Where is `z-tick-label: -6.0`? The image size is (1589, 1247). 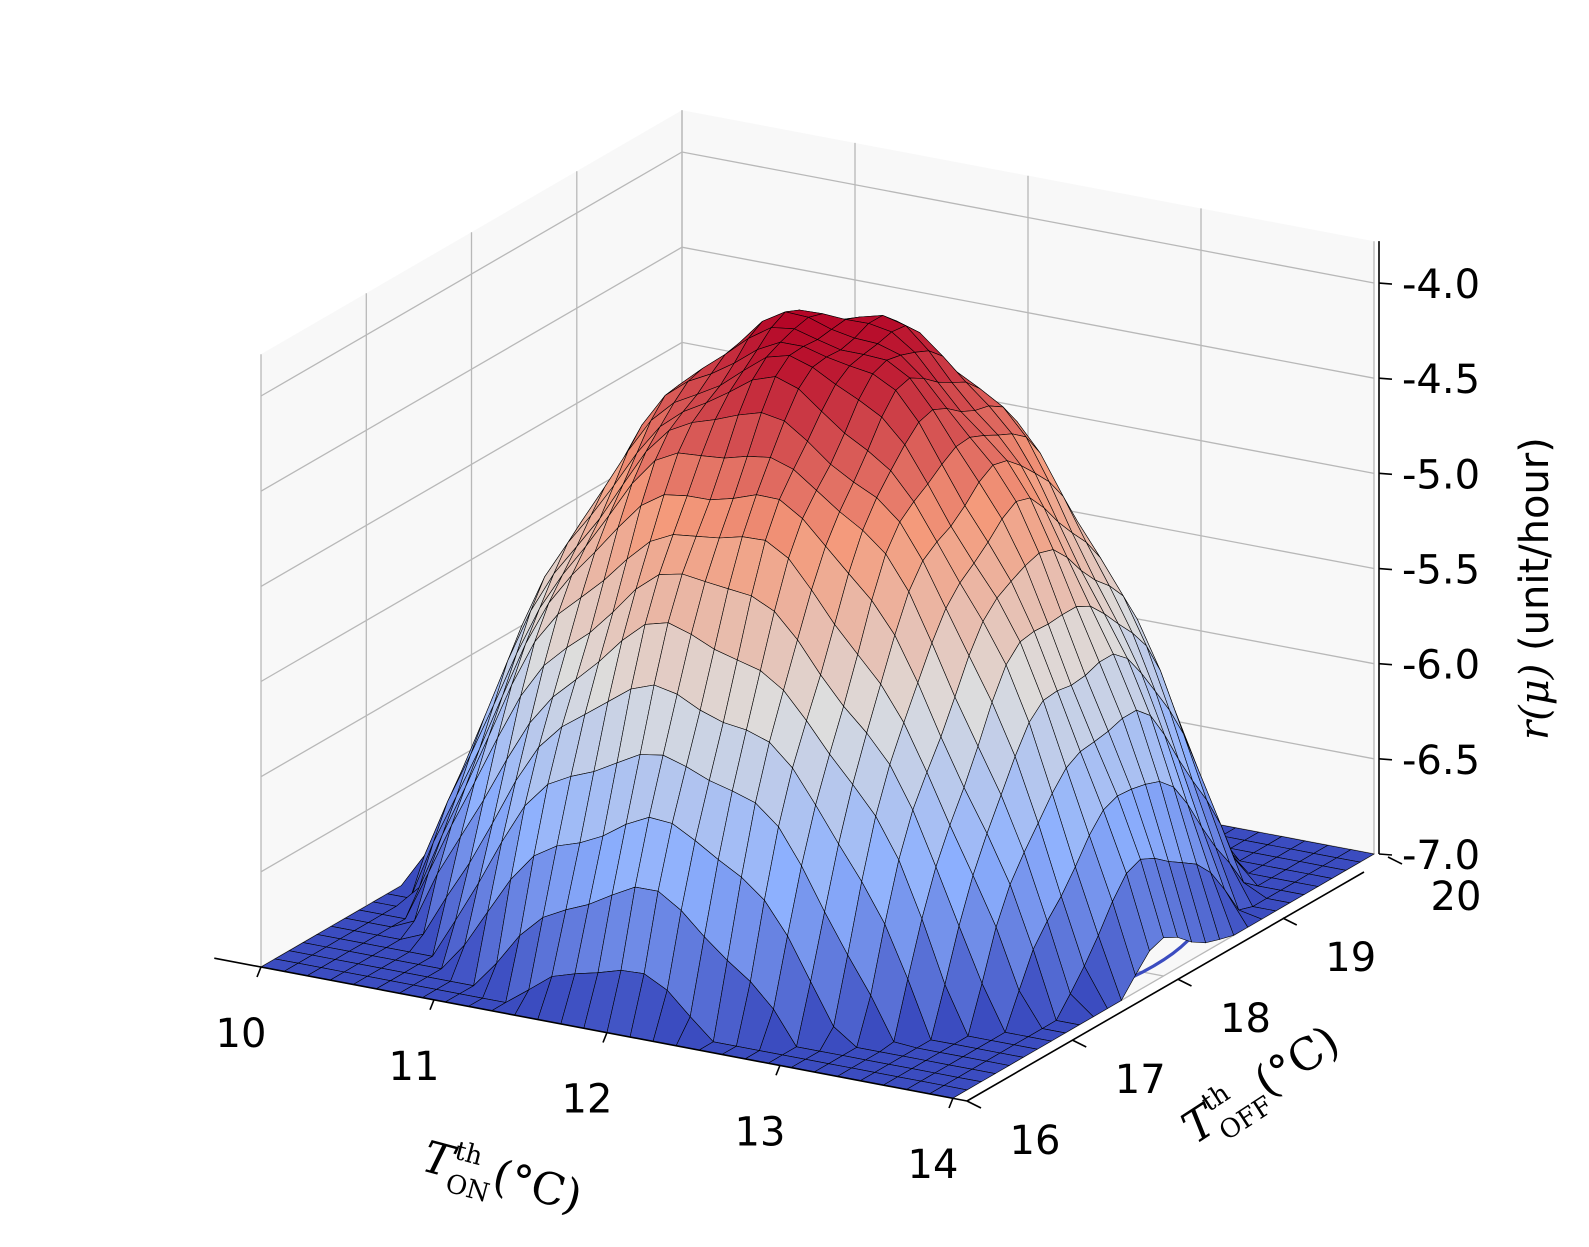
z-tick-label: -6.0 is located at coordinates (1441, 666).